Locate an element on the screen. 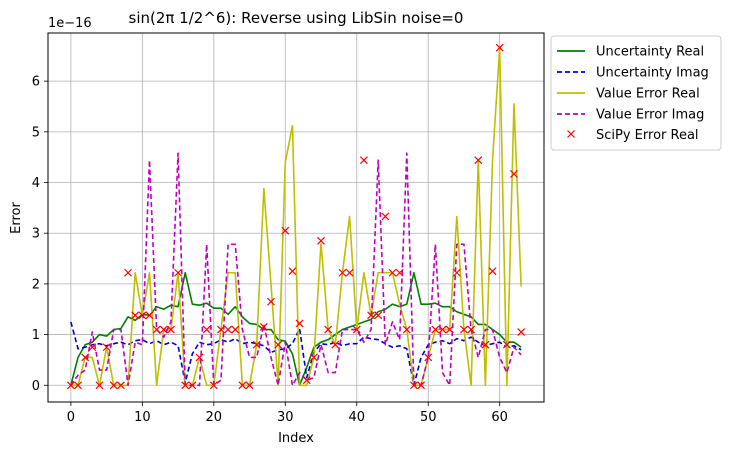  x-tick-label: 60 is located at coordinates (499, 417).